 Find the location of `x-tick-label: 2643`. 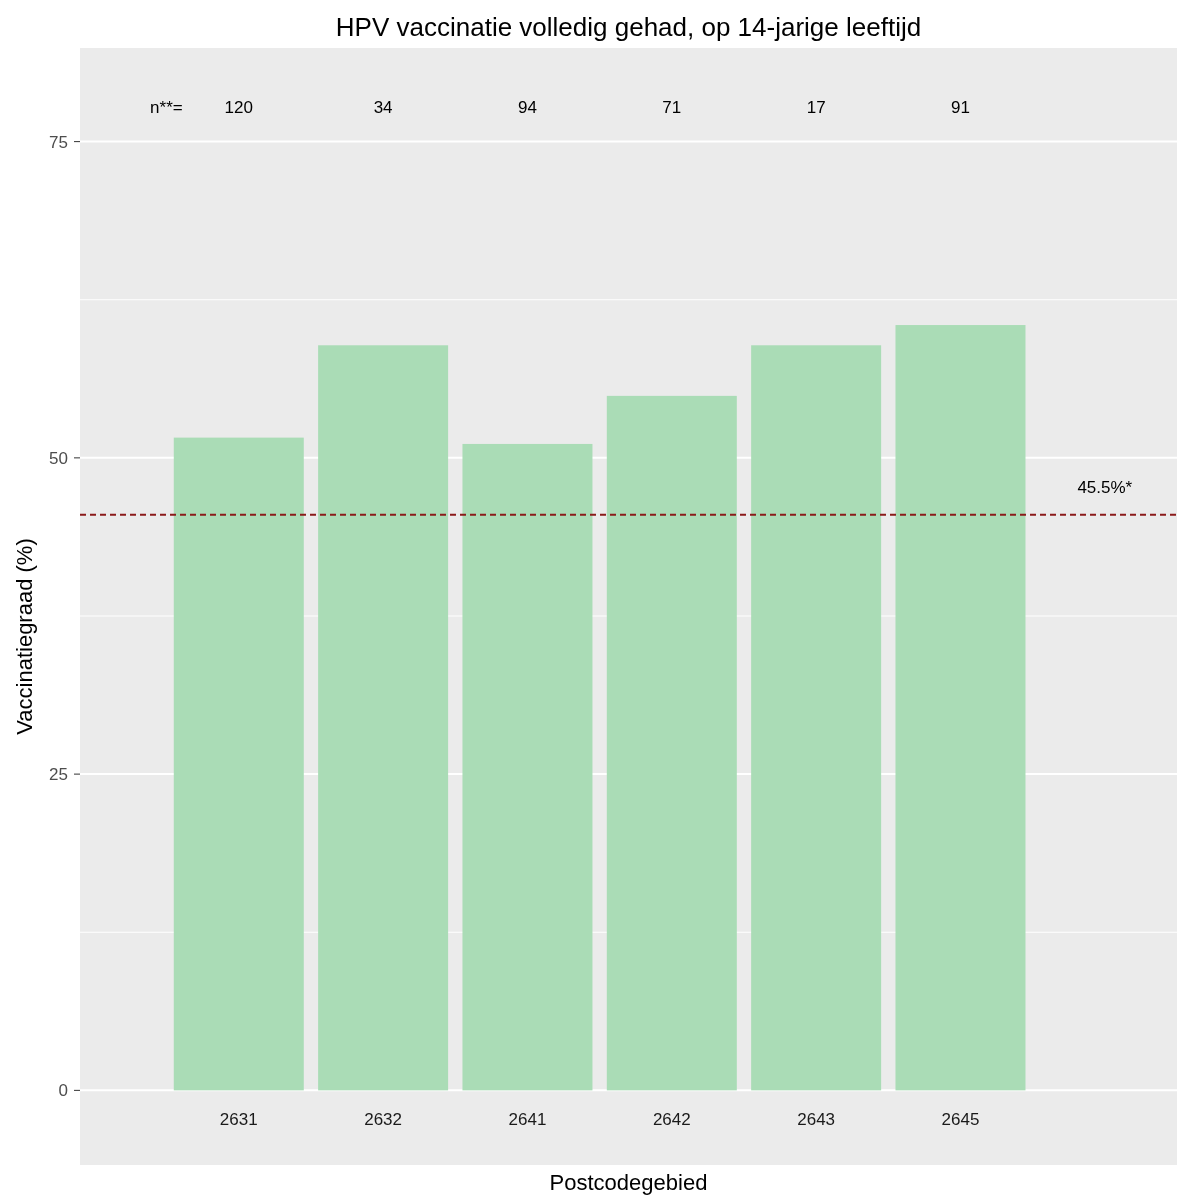

x-tick-label: 2643 is located at coordinates (816, 1120).